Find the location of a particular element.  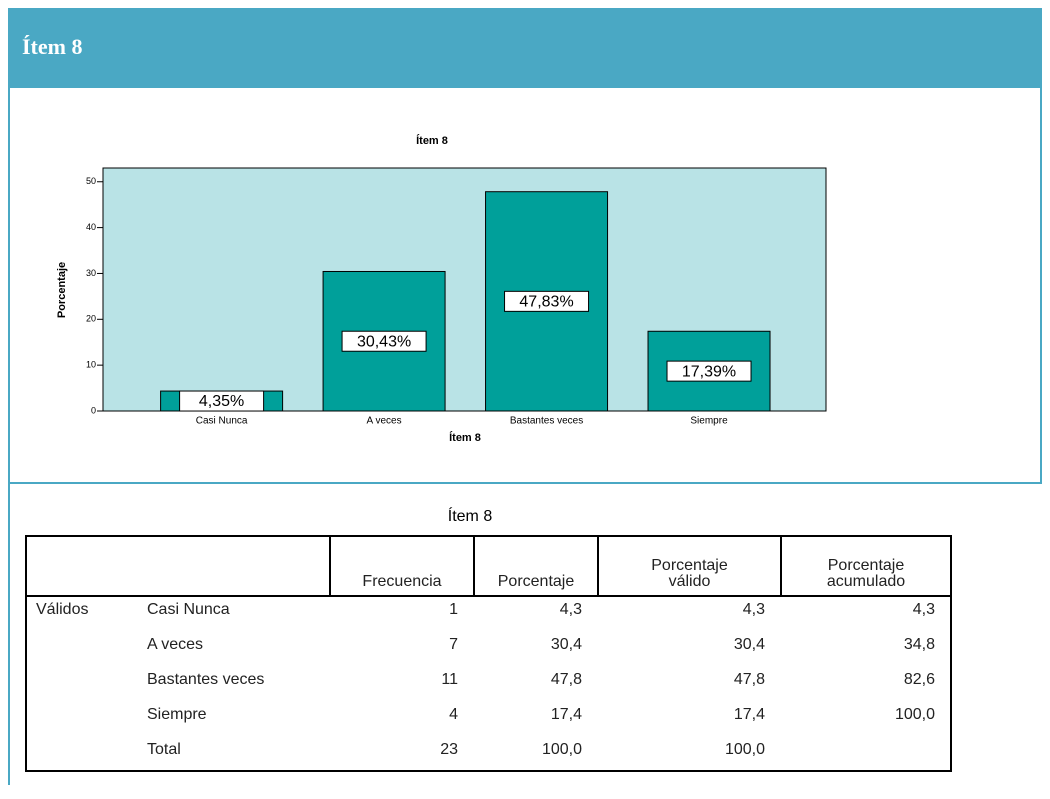

row-label: Total is located at coordinates (164, 749).